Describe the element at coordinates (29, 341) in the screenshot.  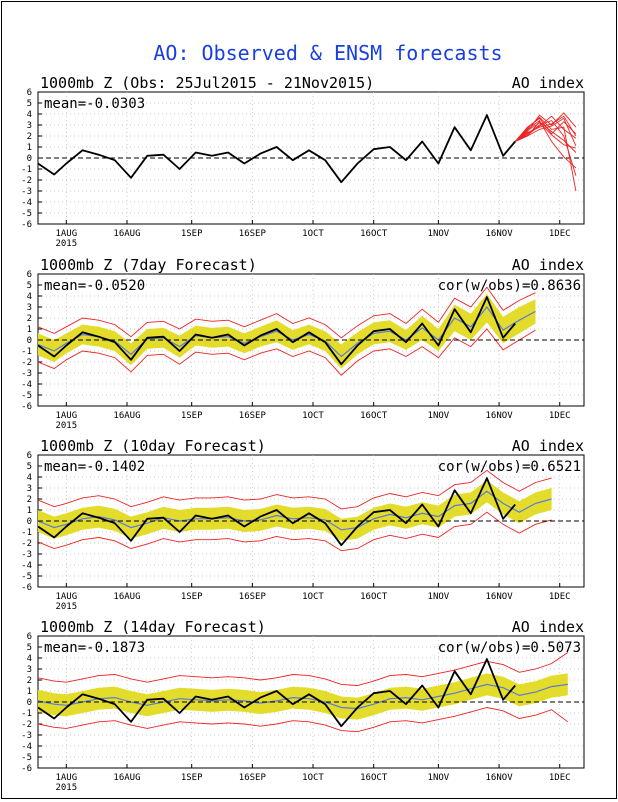
I see `y-tick-label: 0` at that location.